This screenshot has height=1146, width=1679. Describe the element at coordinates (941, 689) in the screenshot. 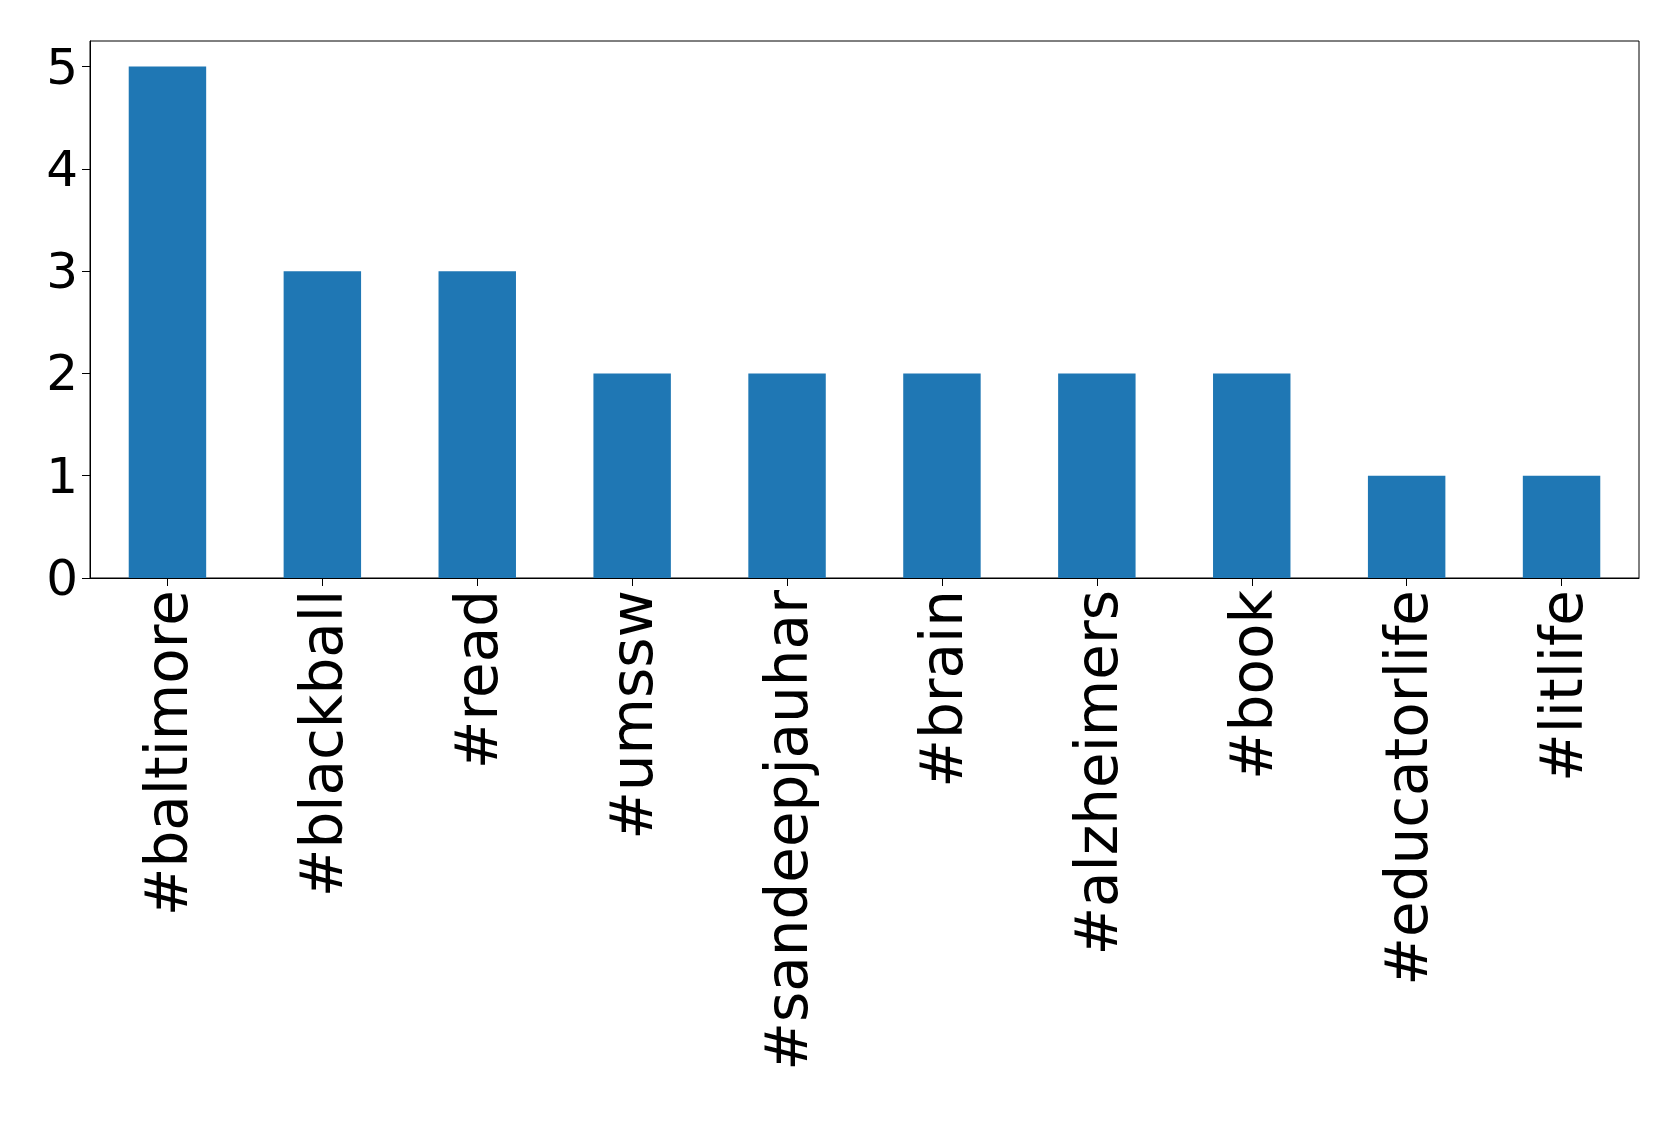

I see `x-tick-label: #brain` at that location.